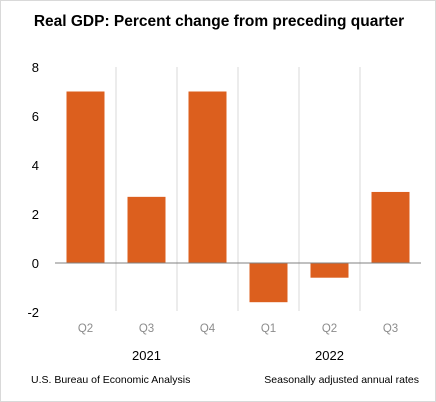 The width and height of the screenshot is (436, 402). What do you see at coordinates (111, 380) in the screenshot?
I see `source-note: U.S. Bureau of Economic Analysis` at bounding box center [111, 380].